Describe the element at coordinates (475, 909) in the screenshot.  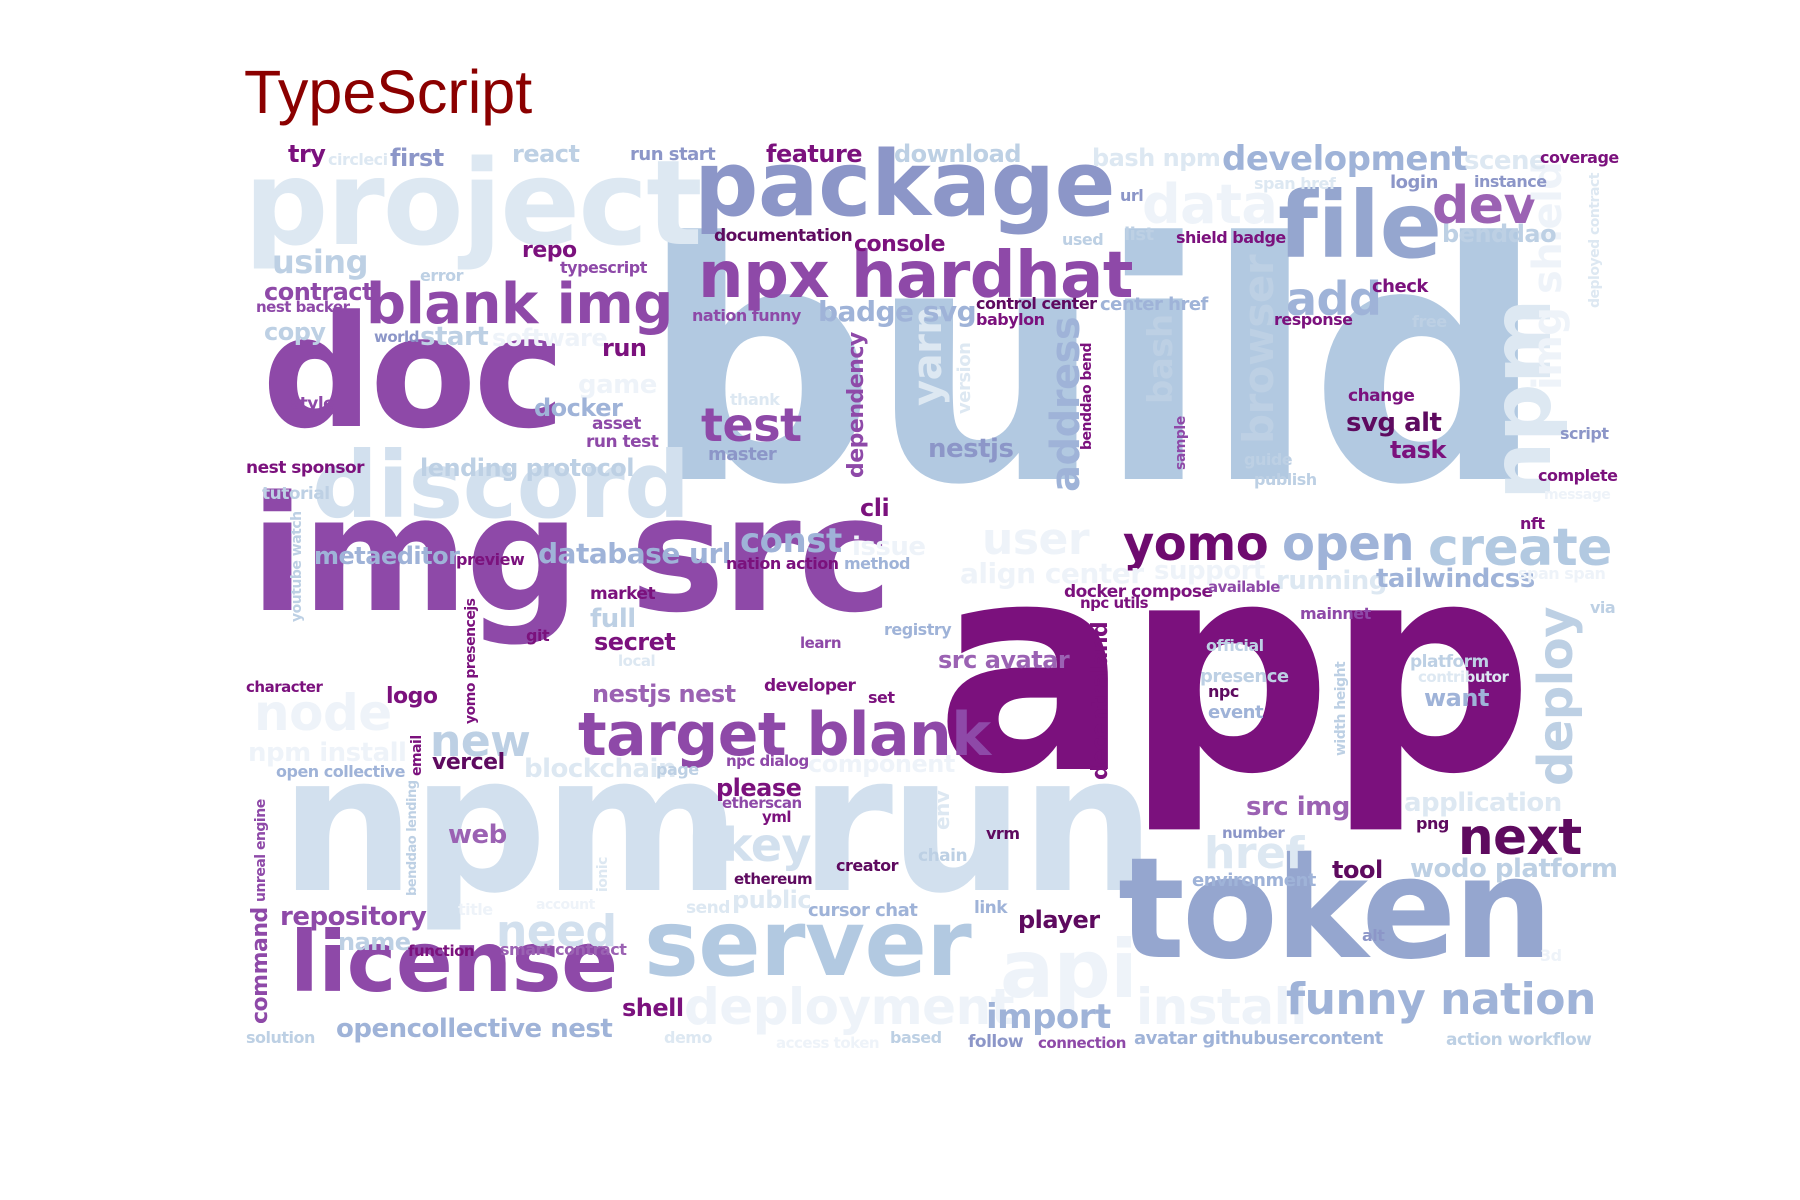
I see `cloud-word: title` at that location.